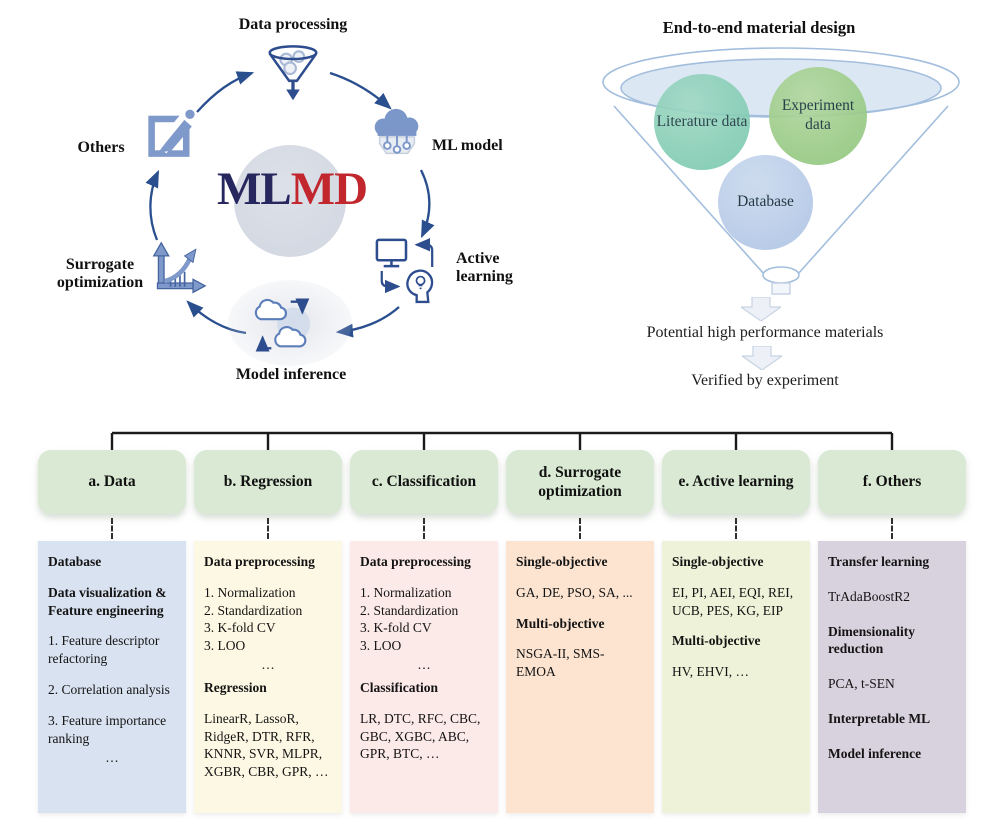 This screenshot has width=984, height=823. Describe the element at coordinates (484, 268) in the screenshot. I see `label-active-learning: Active learning` at that location.